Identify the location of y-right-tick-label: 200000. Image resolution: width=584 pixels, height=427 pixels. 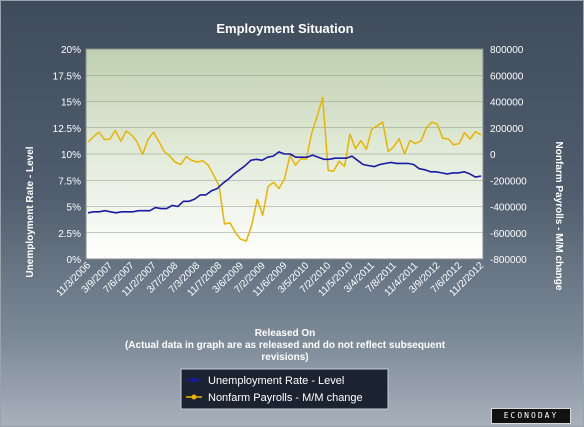
(507, 129).